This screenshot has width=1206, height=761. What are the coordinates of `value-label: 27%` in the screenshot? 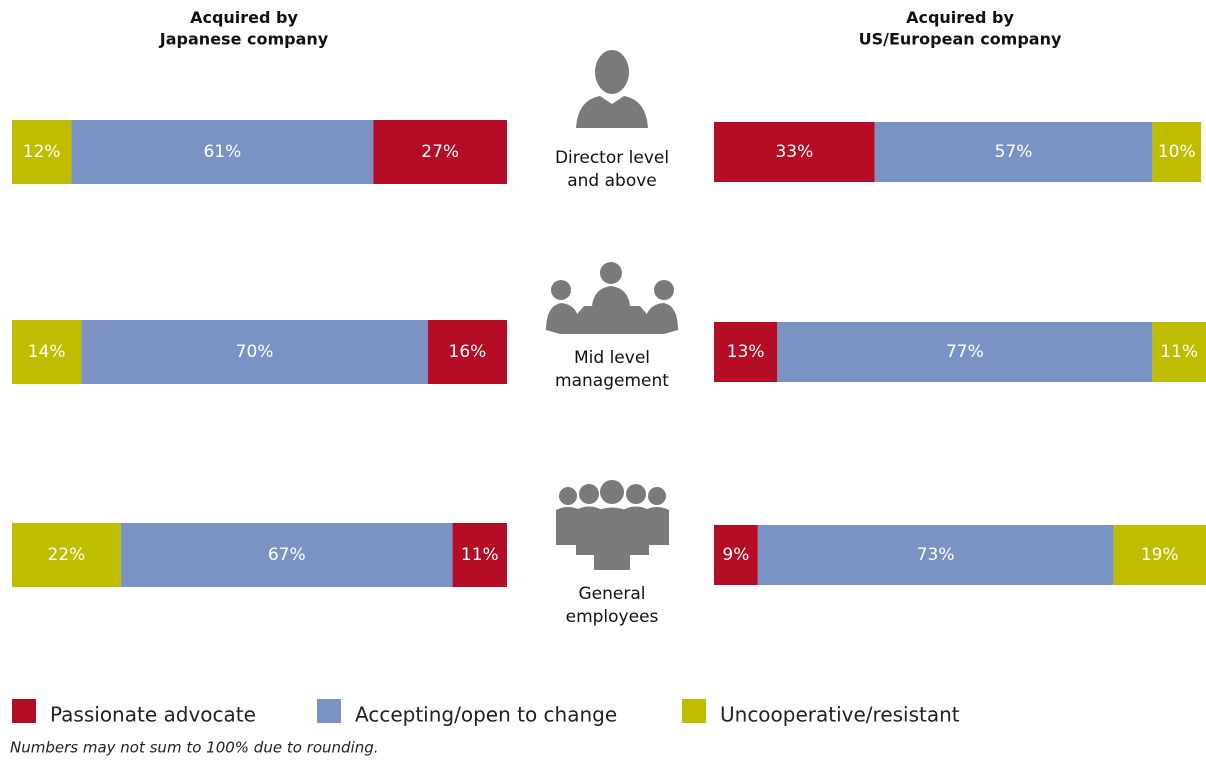 It's located at (440, 152).